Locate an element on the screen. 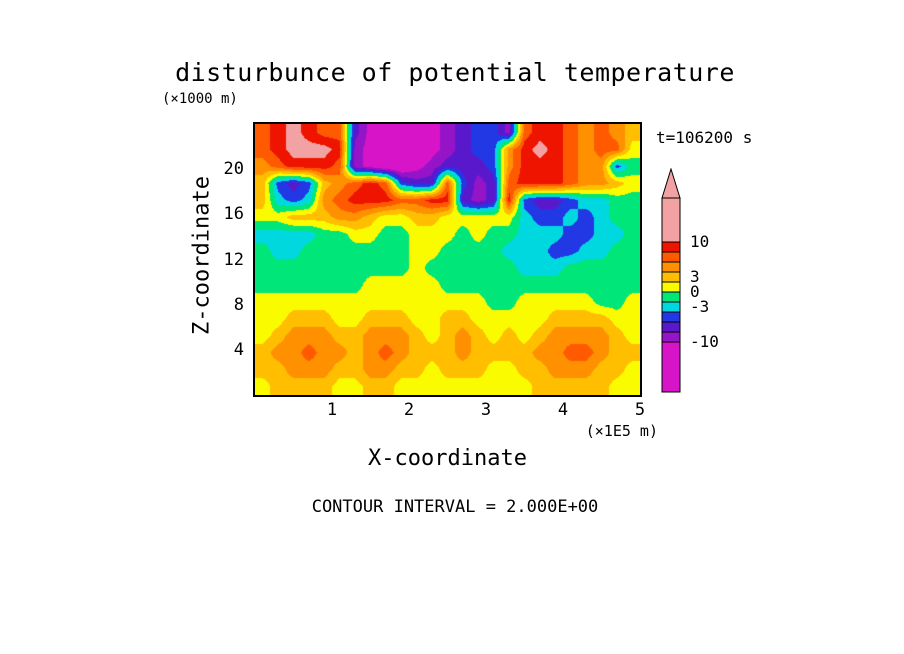 This screenshot has width=904, height=654. x-tick-label: 4 is located at coordinates (563, 410).